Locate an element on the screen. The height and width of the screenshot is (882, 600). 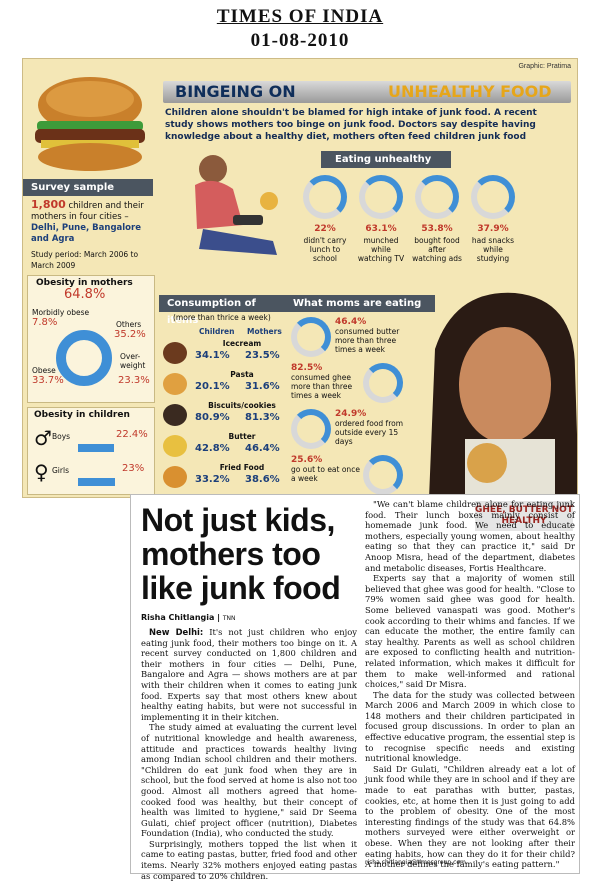
article-dateline: New Delhi: is located at coordinates (176, 632).